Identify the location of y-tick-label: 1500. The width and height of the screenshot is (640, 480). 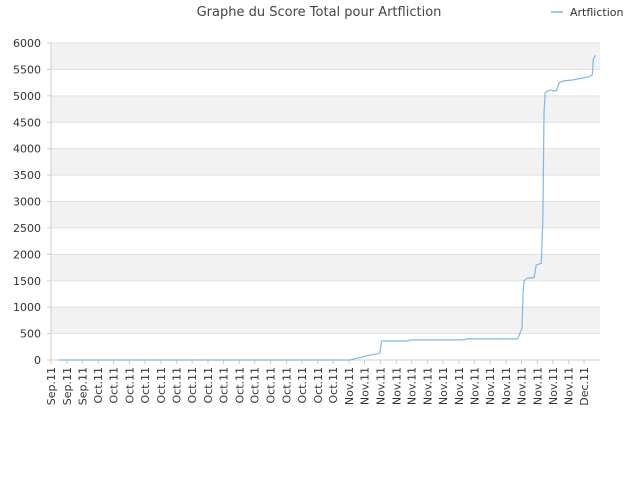
(27, 281).